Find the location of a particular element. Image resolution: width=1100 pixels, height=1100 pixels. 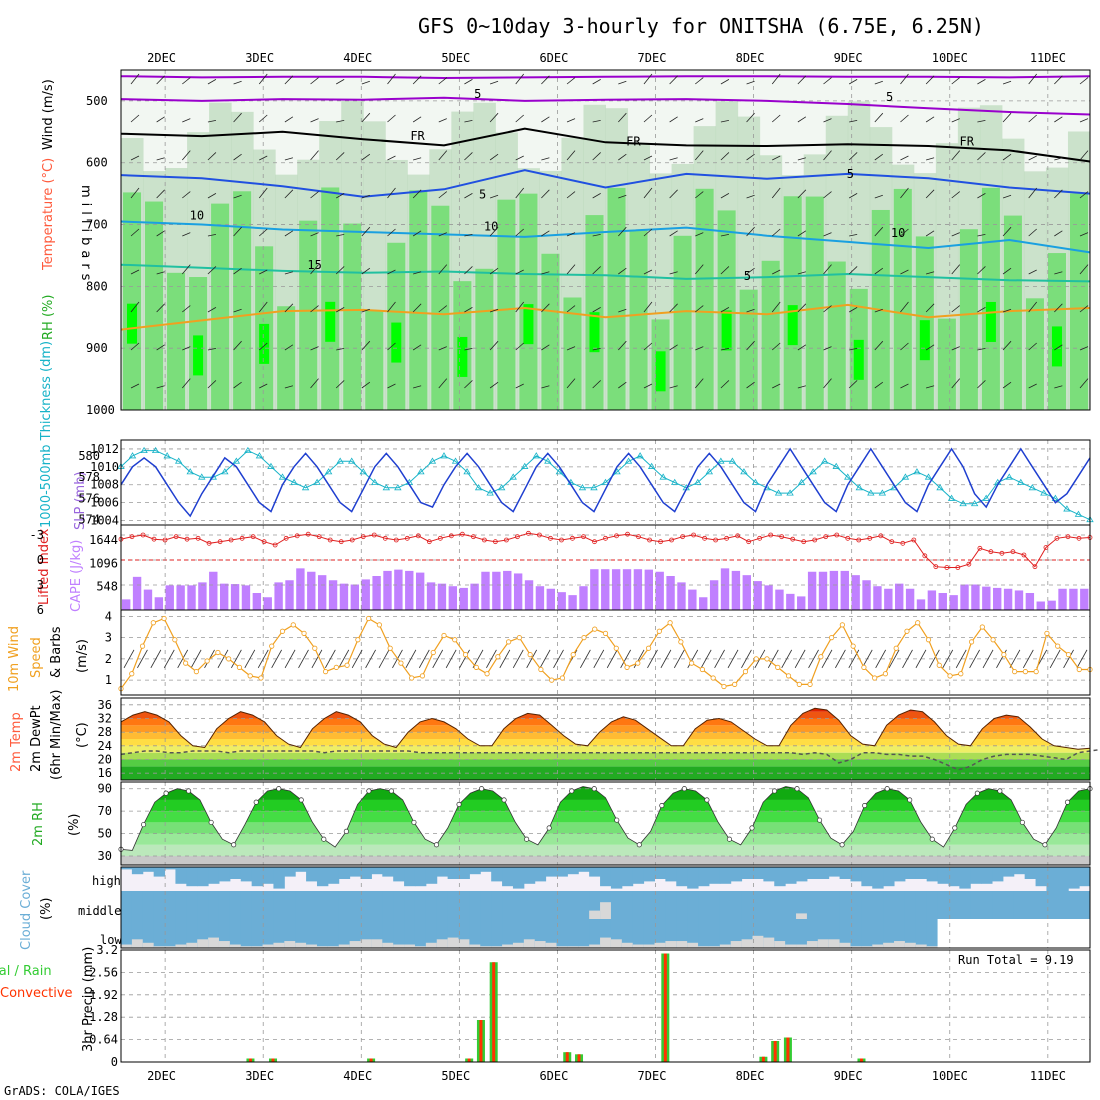

temp2m-tick-16: 16 is located at coordinates (105, 773).